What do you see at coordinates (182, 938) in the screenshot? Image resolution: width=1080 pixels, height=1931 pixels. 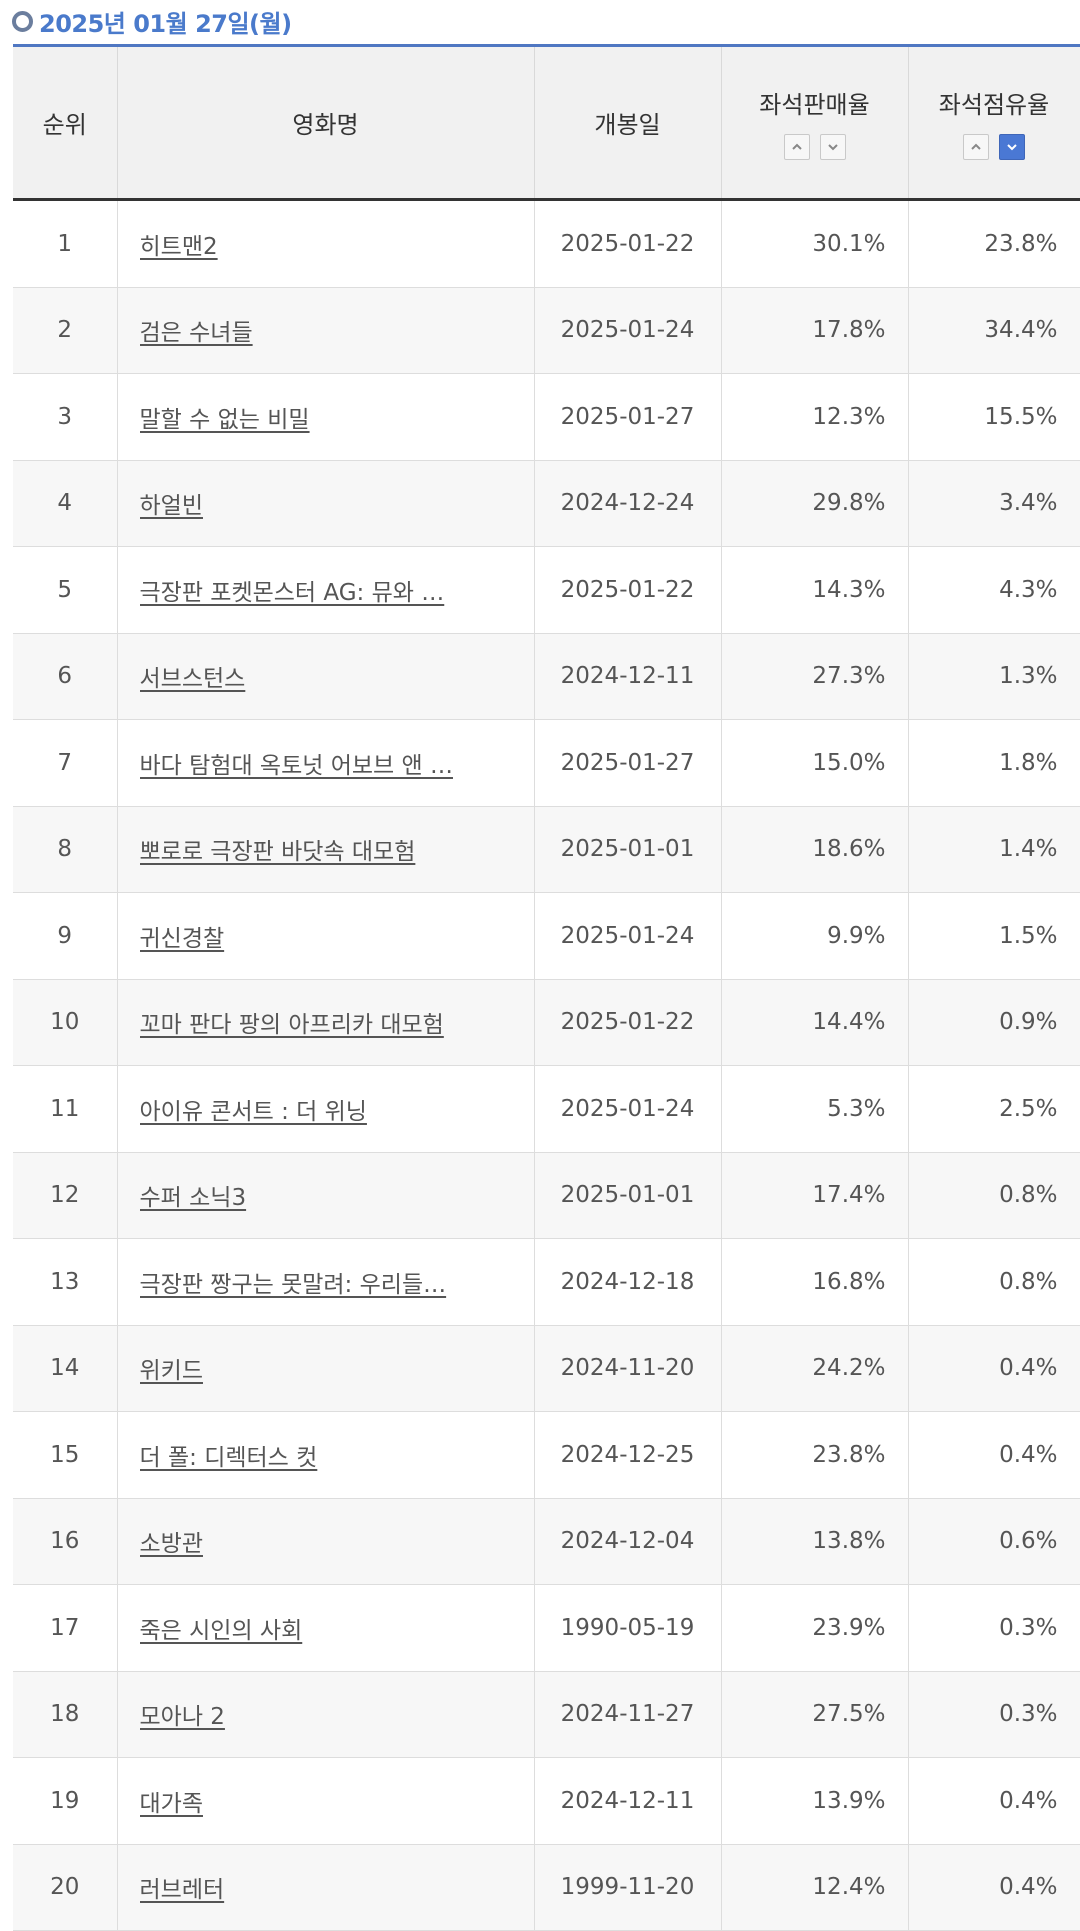 I see `movie-title-link: 귀신경찰` at bounding box center [182, 938].